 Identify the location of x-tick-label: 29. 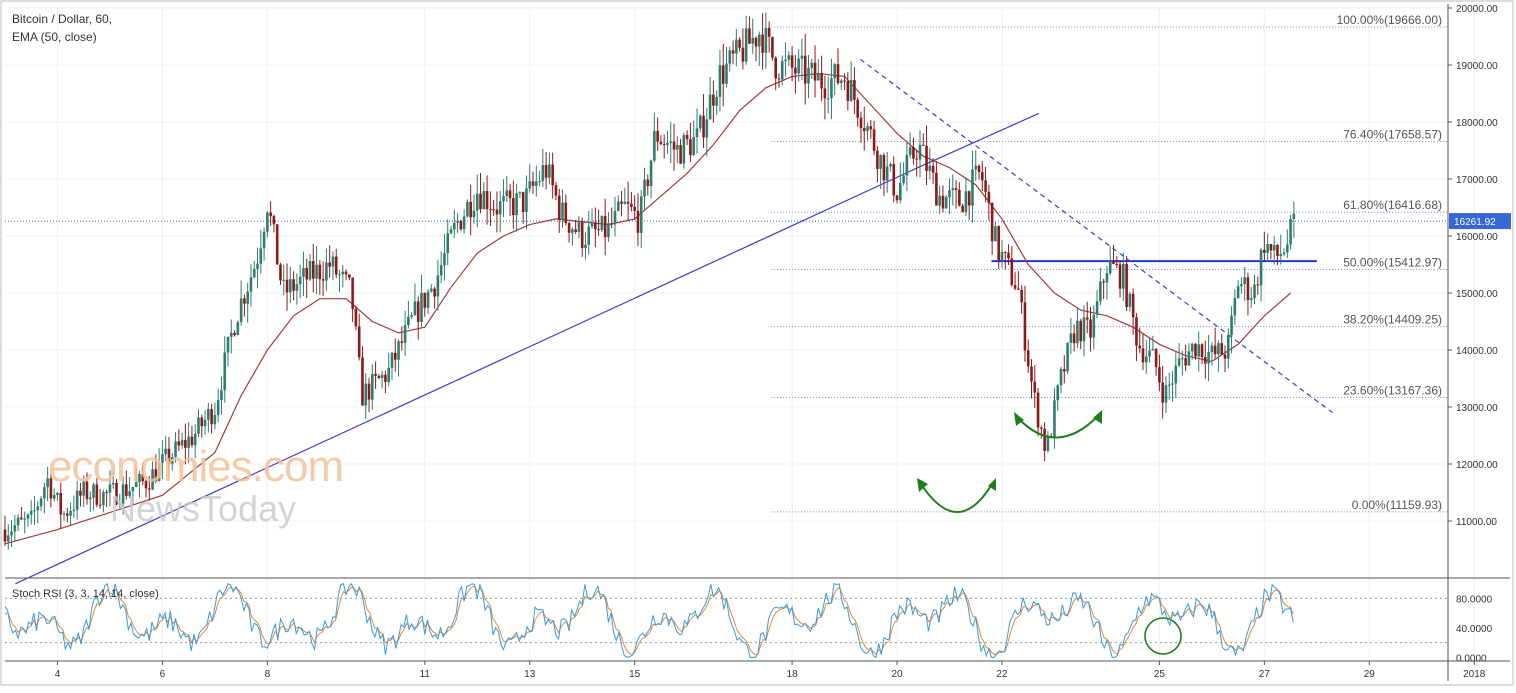
(1370, 674).